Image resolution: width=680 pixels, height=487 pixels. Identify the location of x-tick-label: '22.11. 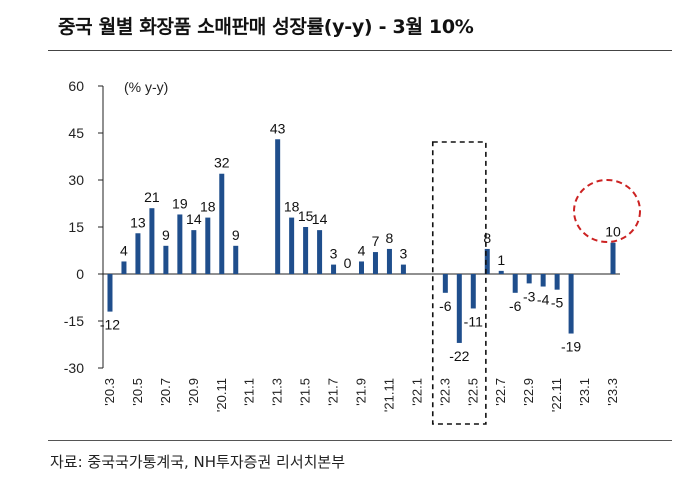
(556, 395).